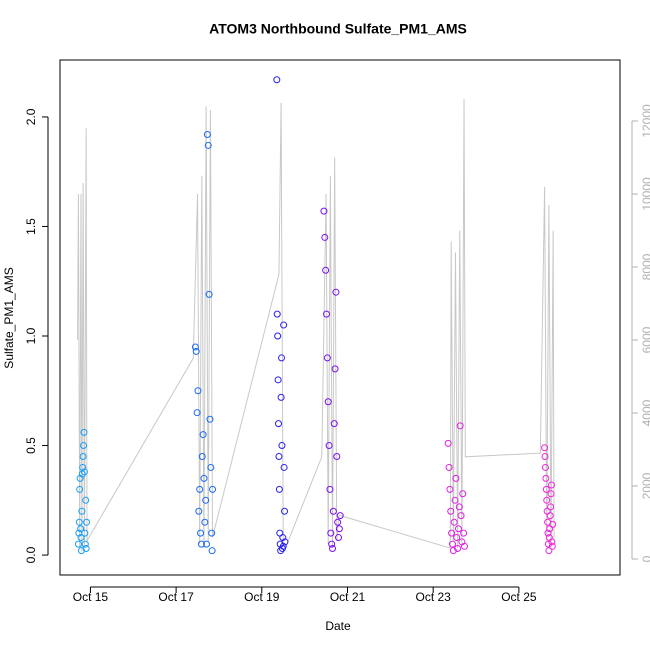 This screenshot has width=650, height=650. Describe the element at coordinates (338, 626) in the screenshot. I see `x-axis-label: Date` at that location.